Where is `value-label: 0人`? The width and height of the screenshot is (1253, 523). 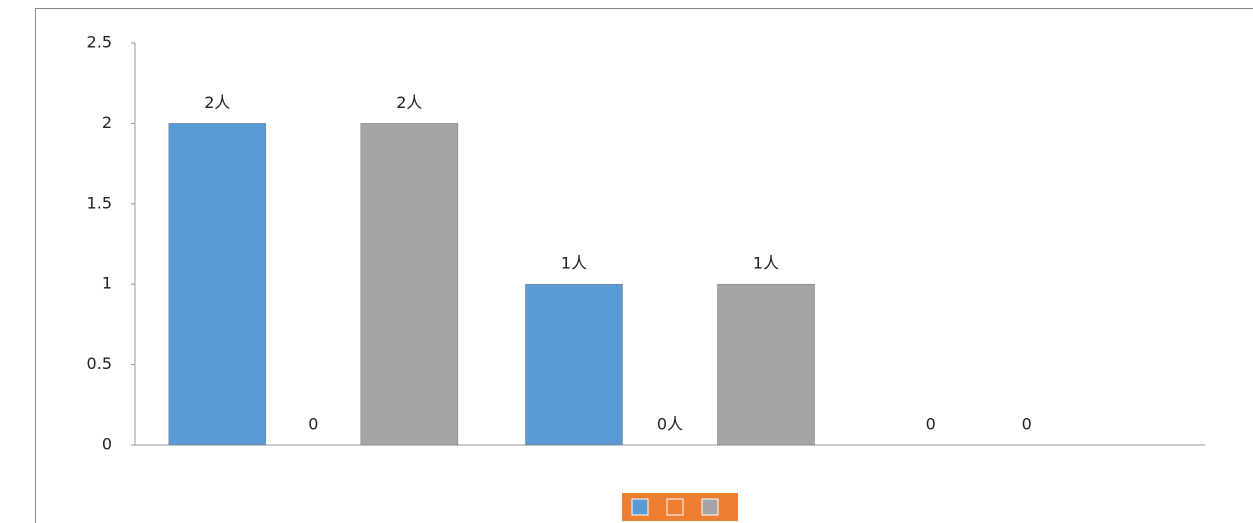
value-label: 0人 is located at coordinates (670, 424).